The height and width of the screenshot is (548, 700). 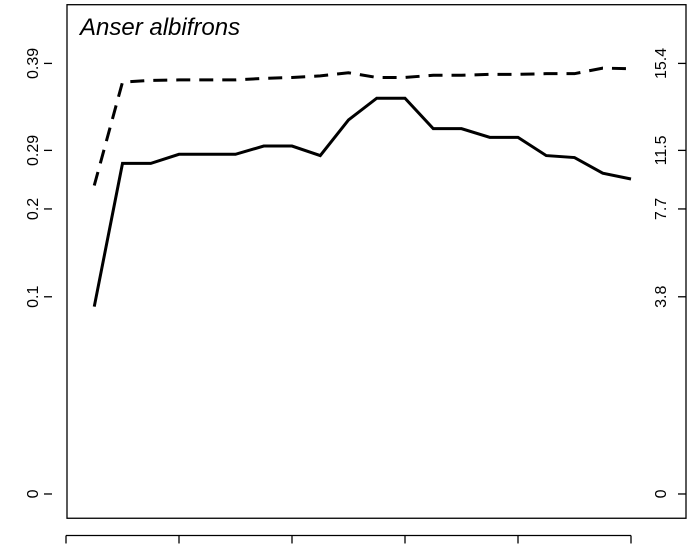 What do you see at coordinates (159, 27) in the screenshot?
I see `chart-title: Anser albifrons` at bounding box center [159, 27].